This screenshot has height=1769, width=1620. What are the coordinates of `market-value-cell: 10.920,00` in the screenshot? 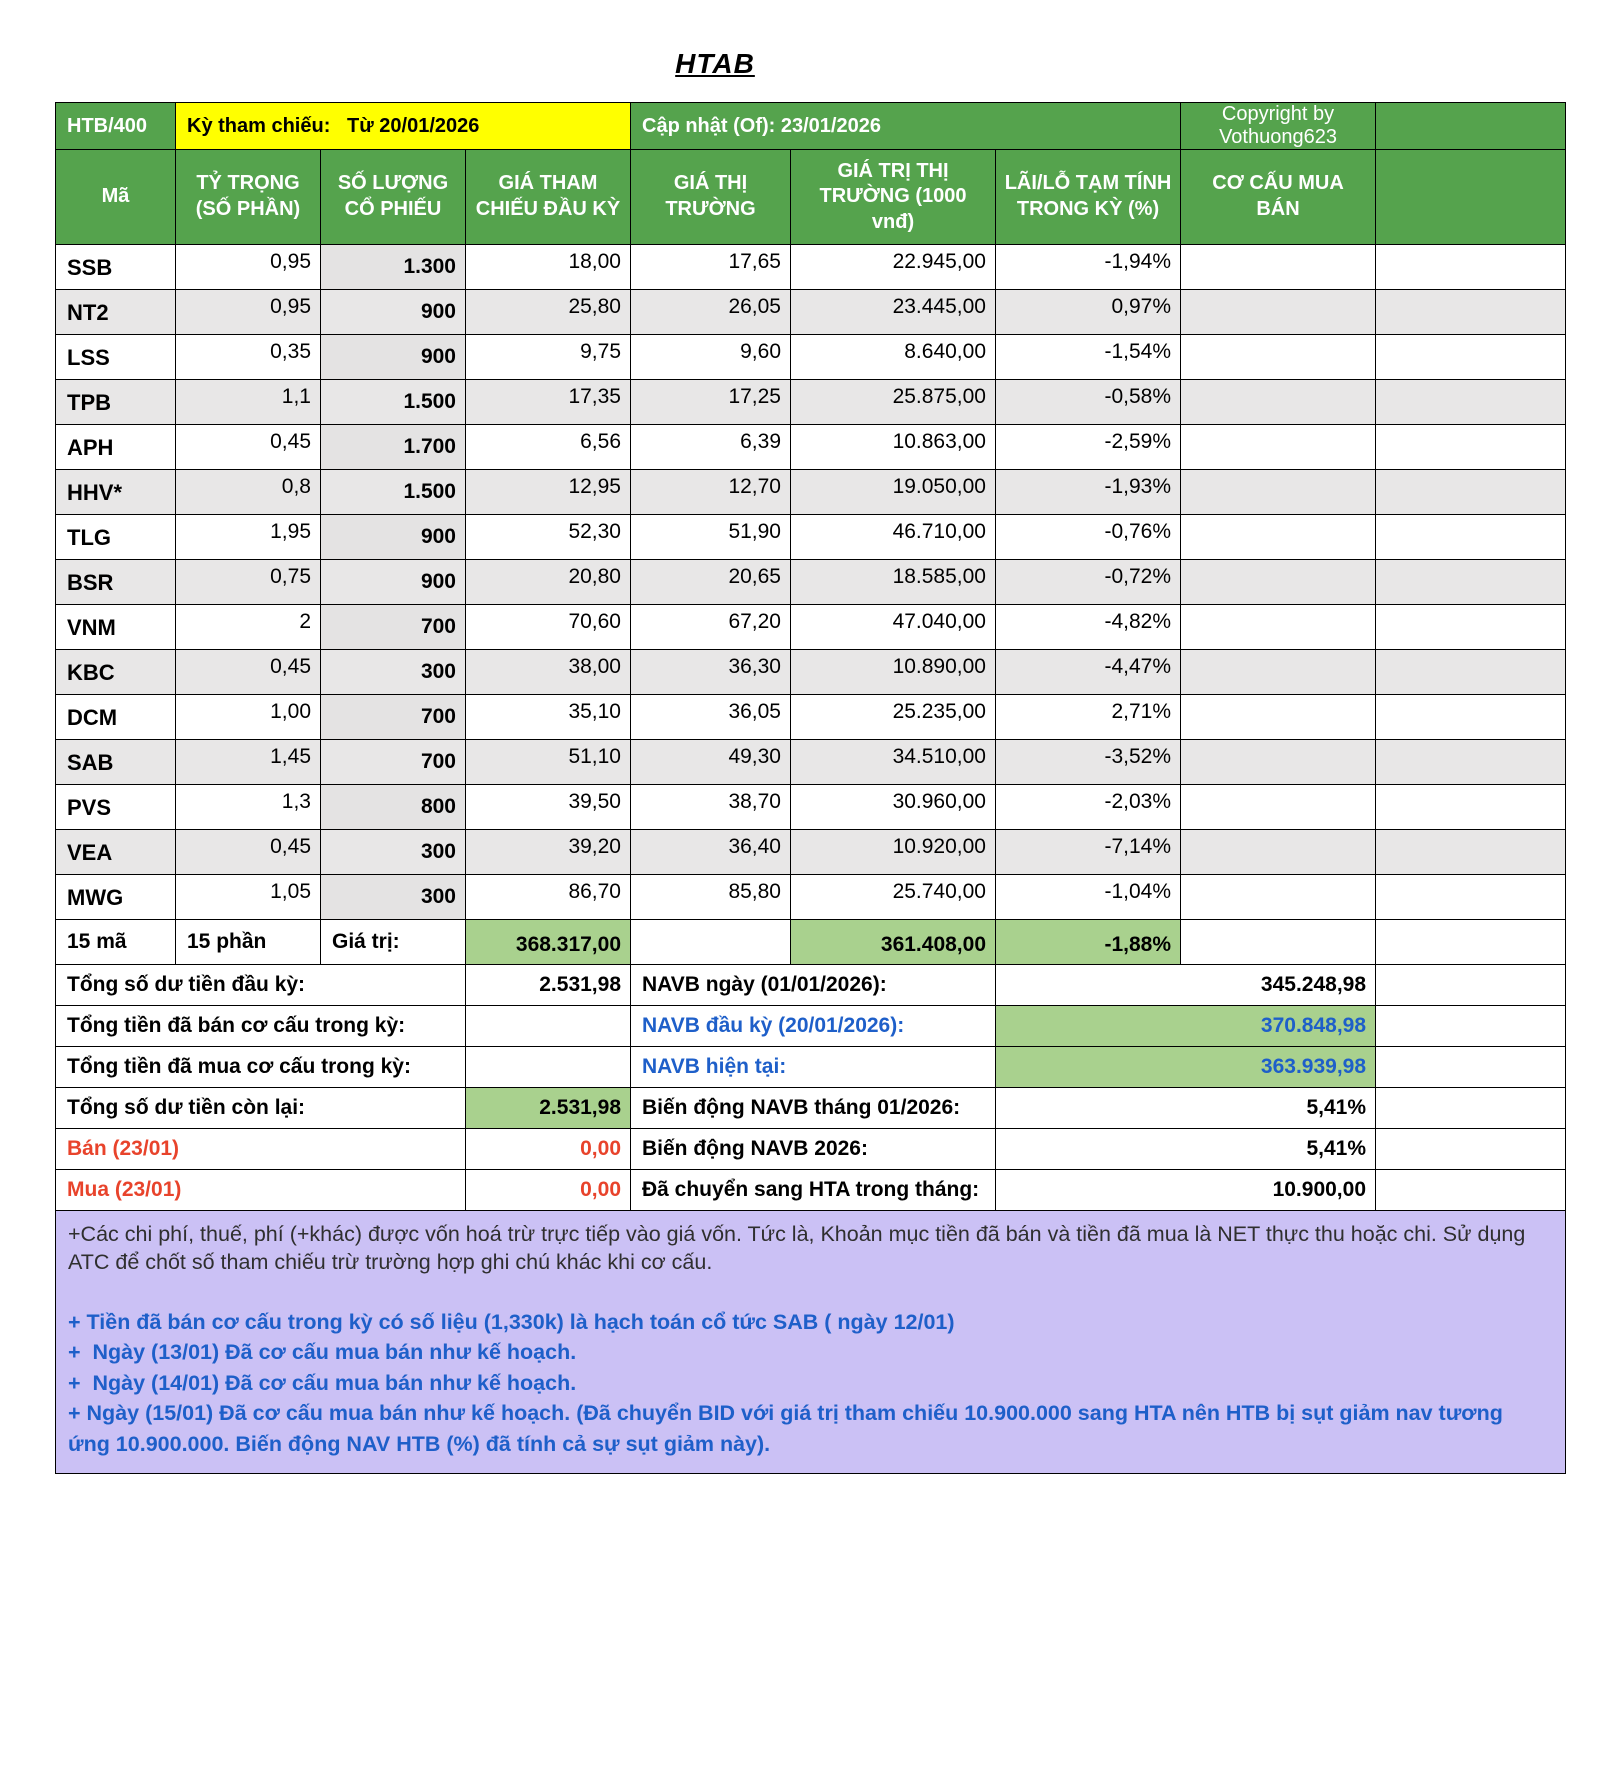 It's located at (893, 852).